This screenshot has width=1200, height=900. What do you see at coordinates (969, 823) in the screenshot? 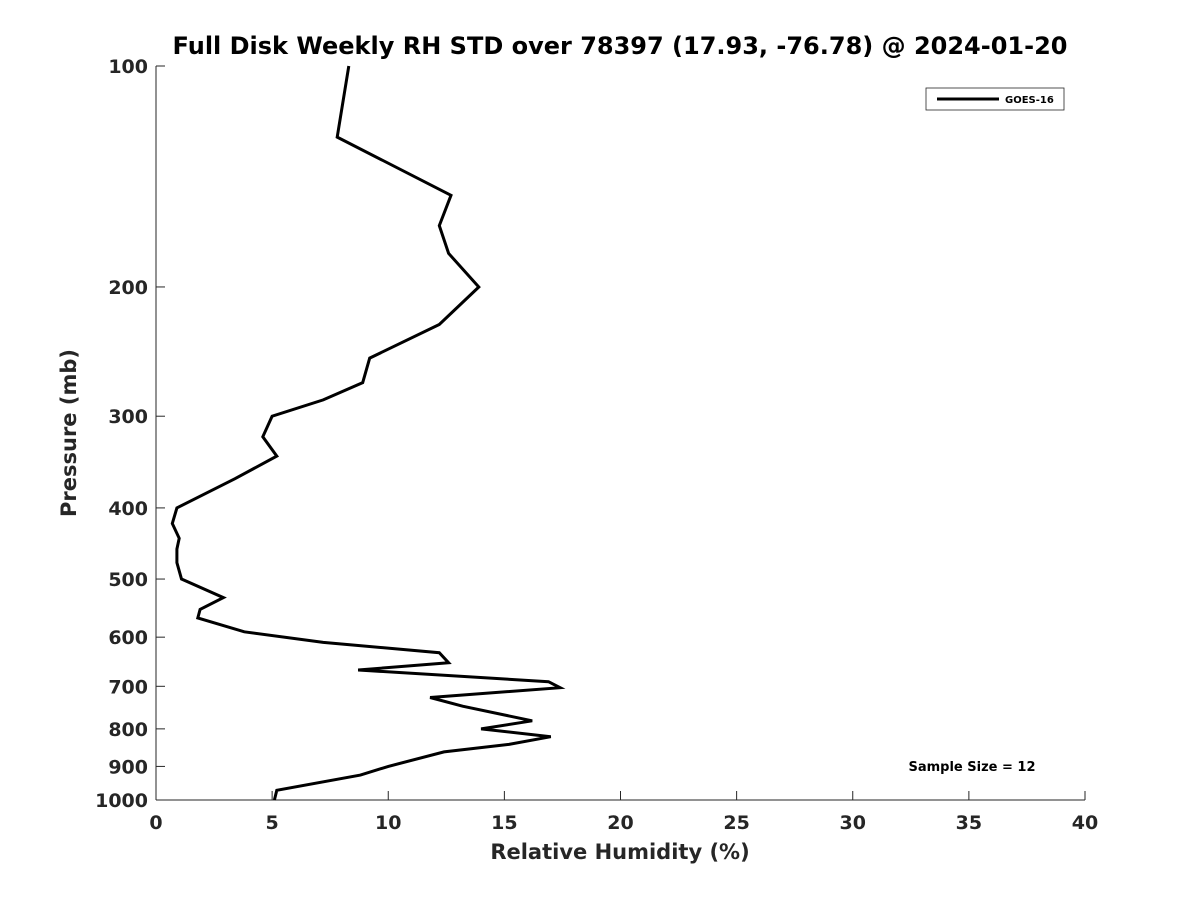
I see `x-tick-label: 35` at bounding box center [969, 823].